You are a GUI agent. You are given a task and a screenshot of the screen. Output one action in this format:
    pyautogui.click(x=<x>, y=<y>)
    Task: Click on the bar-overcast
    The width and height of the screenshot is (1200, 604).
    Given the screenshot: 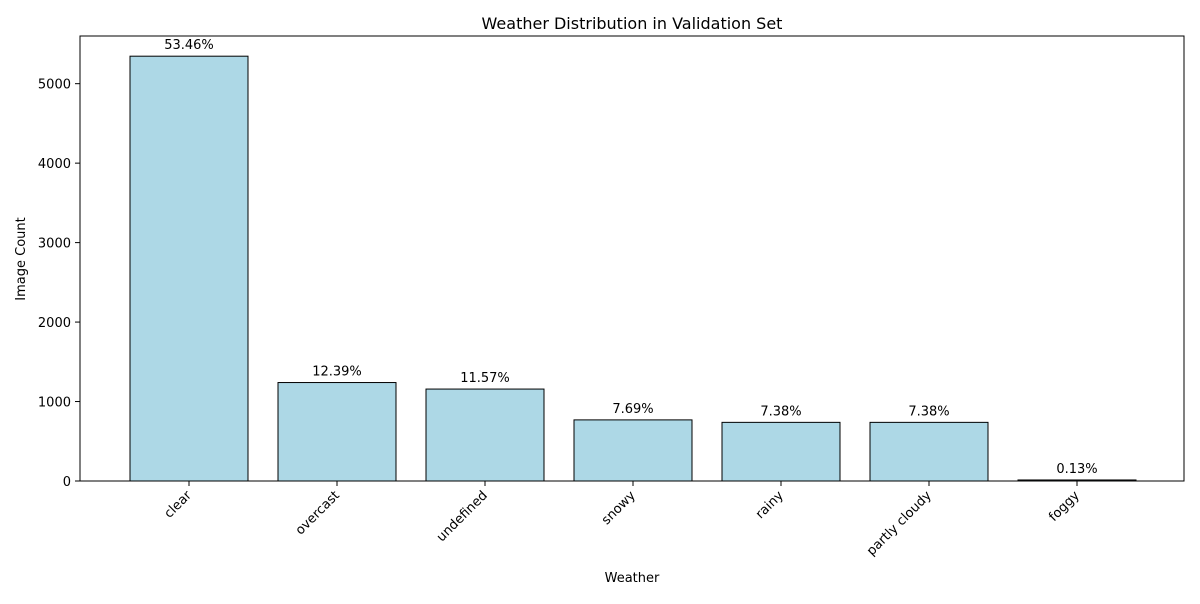 What is the action you would take?
    pyautogui.click(x=337, y=432)
    